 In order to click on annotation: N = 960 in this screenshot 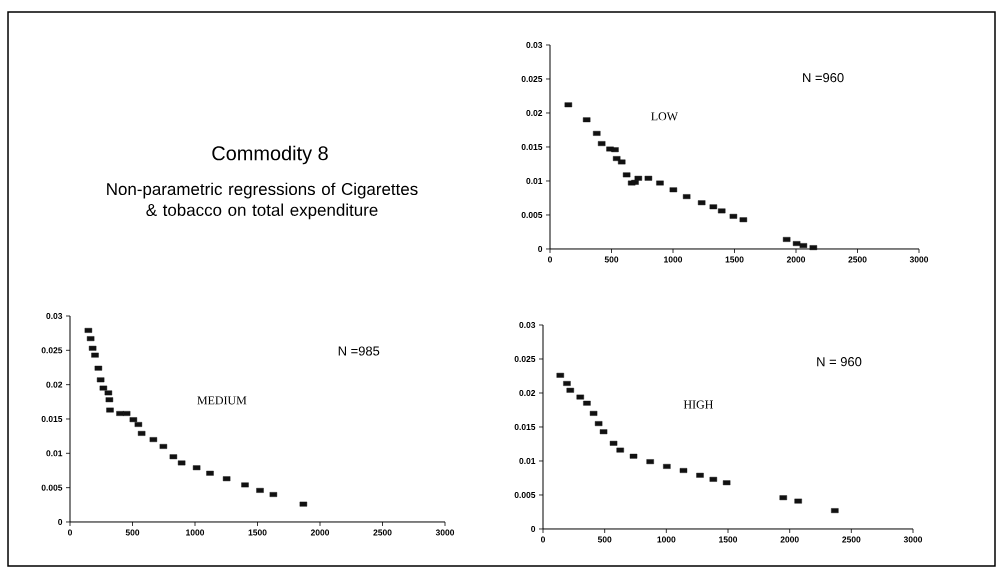, I will do `click(839, 362)`.